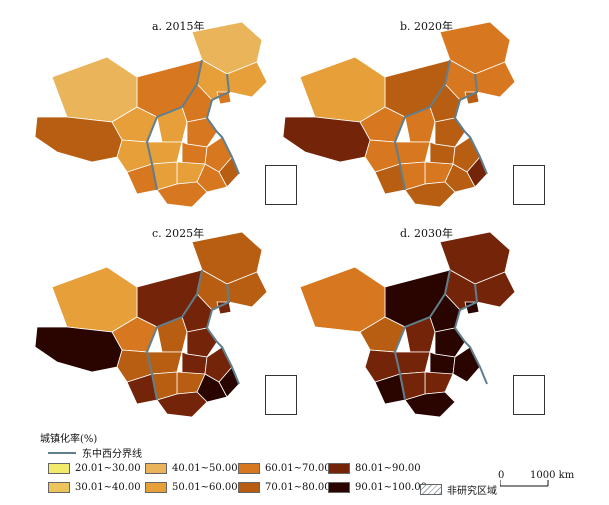 This screenshot has height=505, width=609. I want to click on legend-item: 90.01~100.00, so click(377, 487).